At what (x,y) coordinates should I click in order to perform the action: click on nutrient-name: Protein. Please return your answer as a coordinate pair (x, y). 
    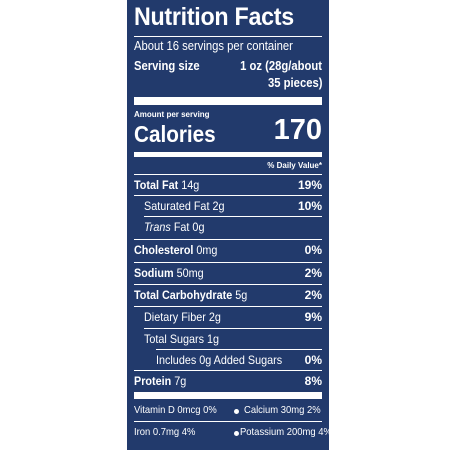
    Looking at the image, I should click on (153, 381).